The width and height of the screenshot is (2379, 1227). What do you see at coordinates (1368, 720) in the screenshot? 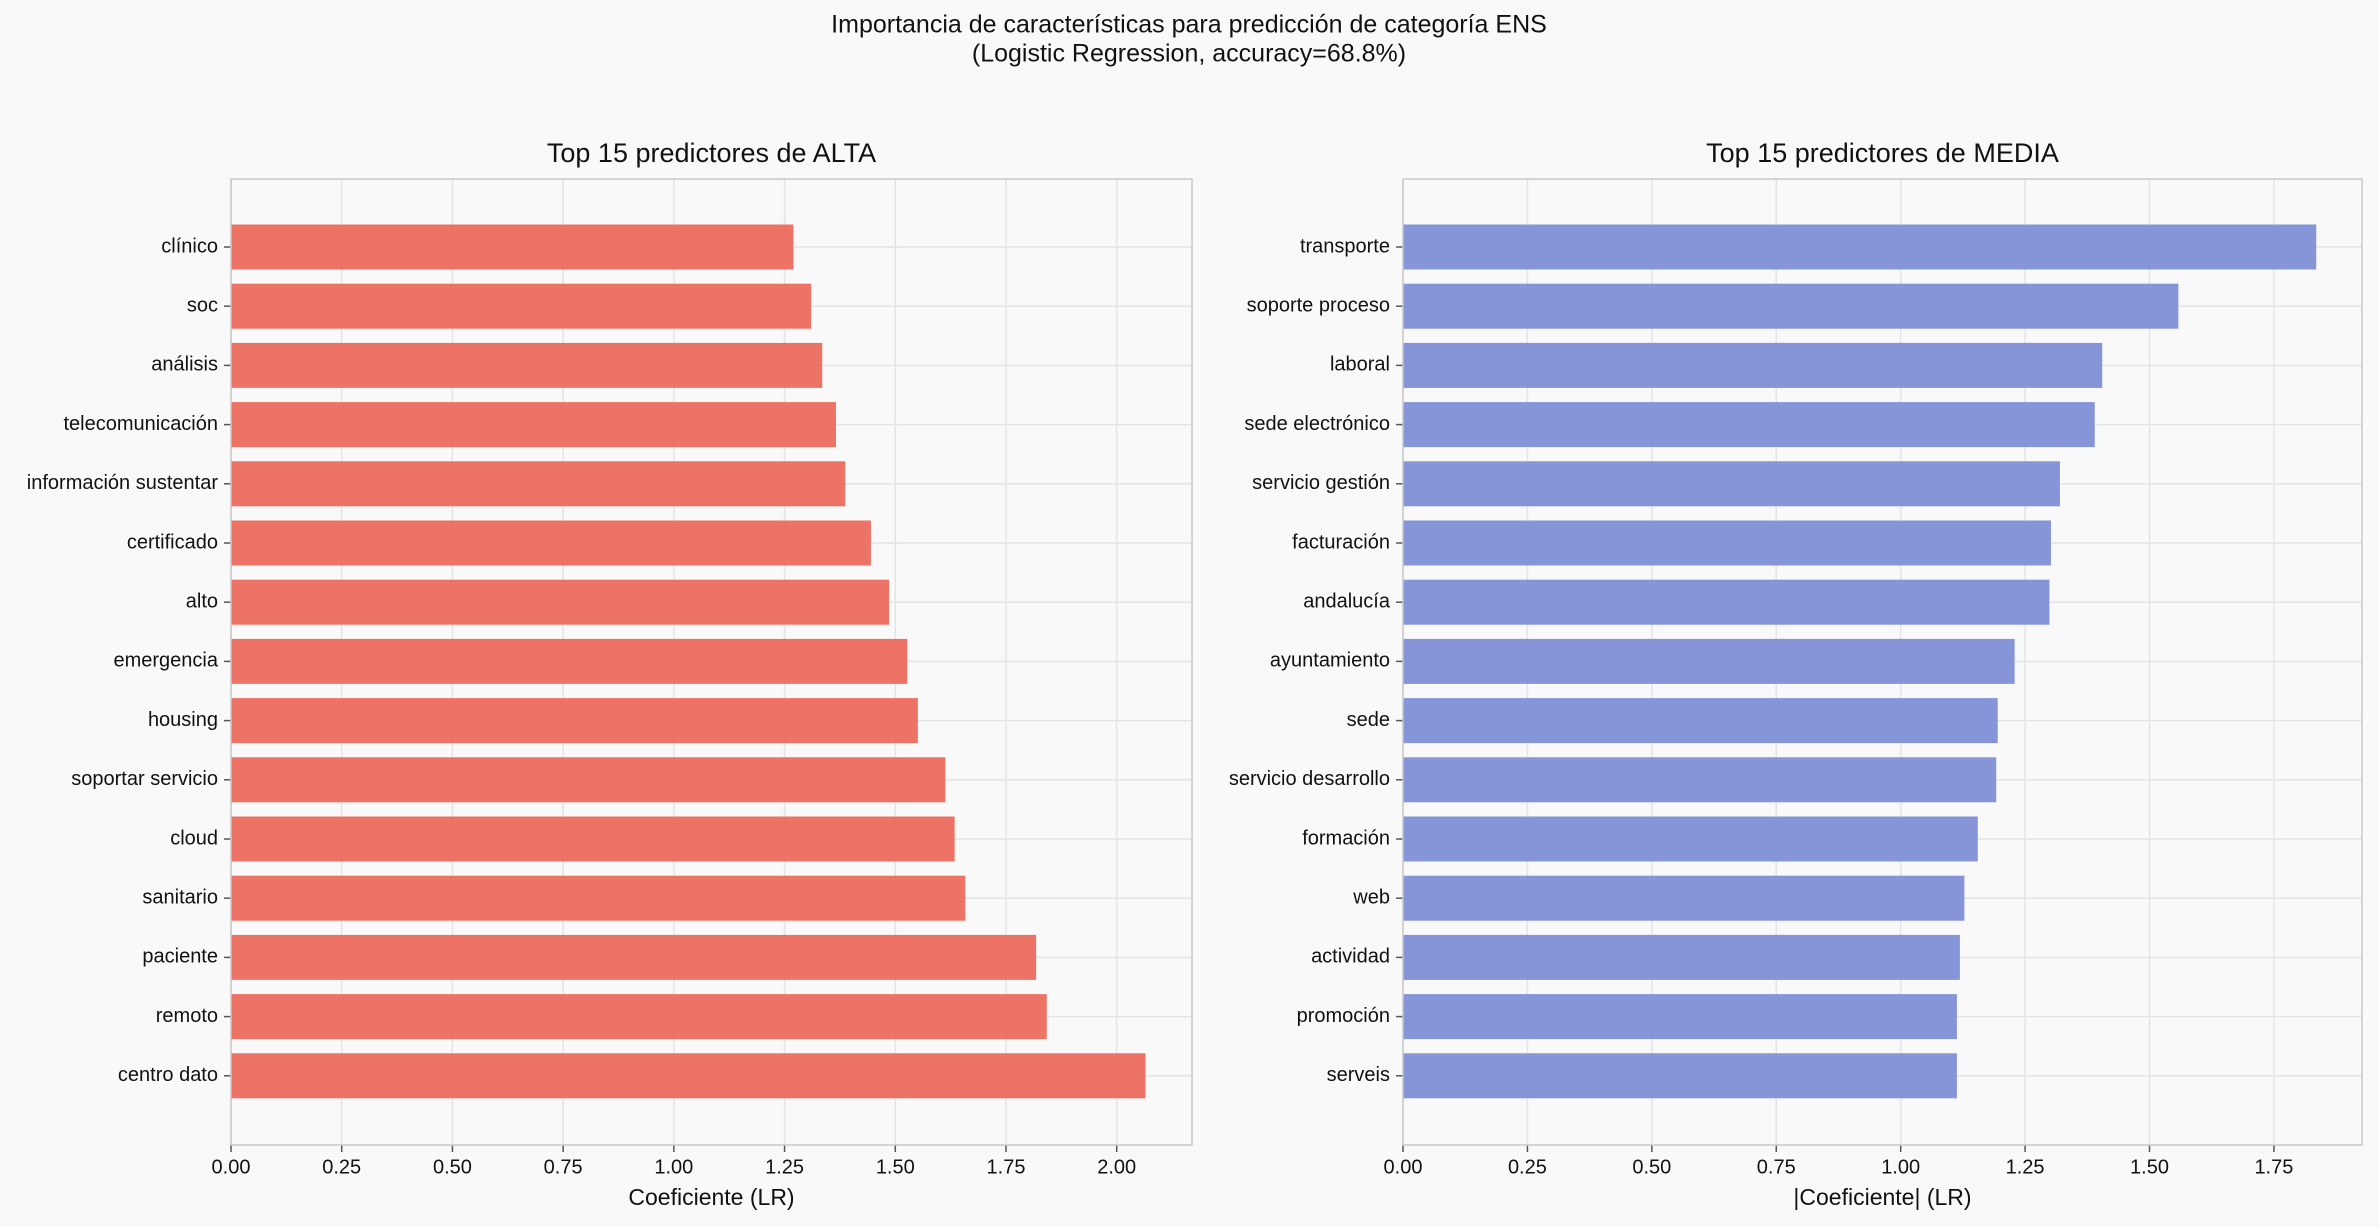
I see `y-tick-label: sede` at bounding box center [1368, 720].